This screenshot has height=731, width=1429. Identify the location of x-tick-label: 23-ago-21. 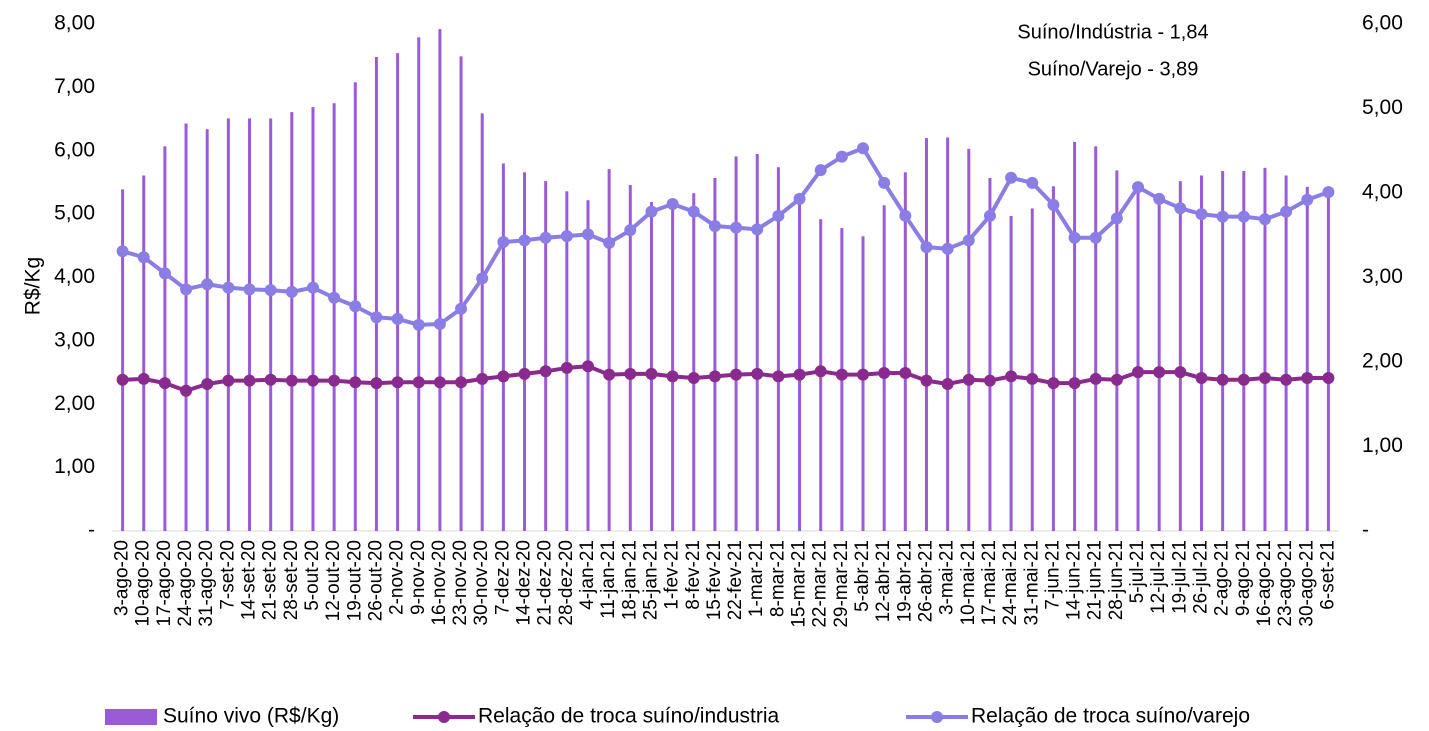
(1285, 583).